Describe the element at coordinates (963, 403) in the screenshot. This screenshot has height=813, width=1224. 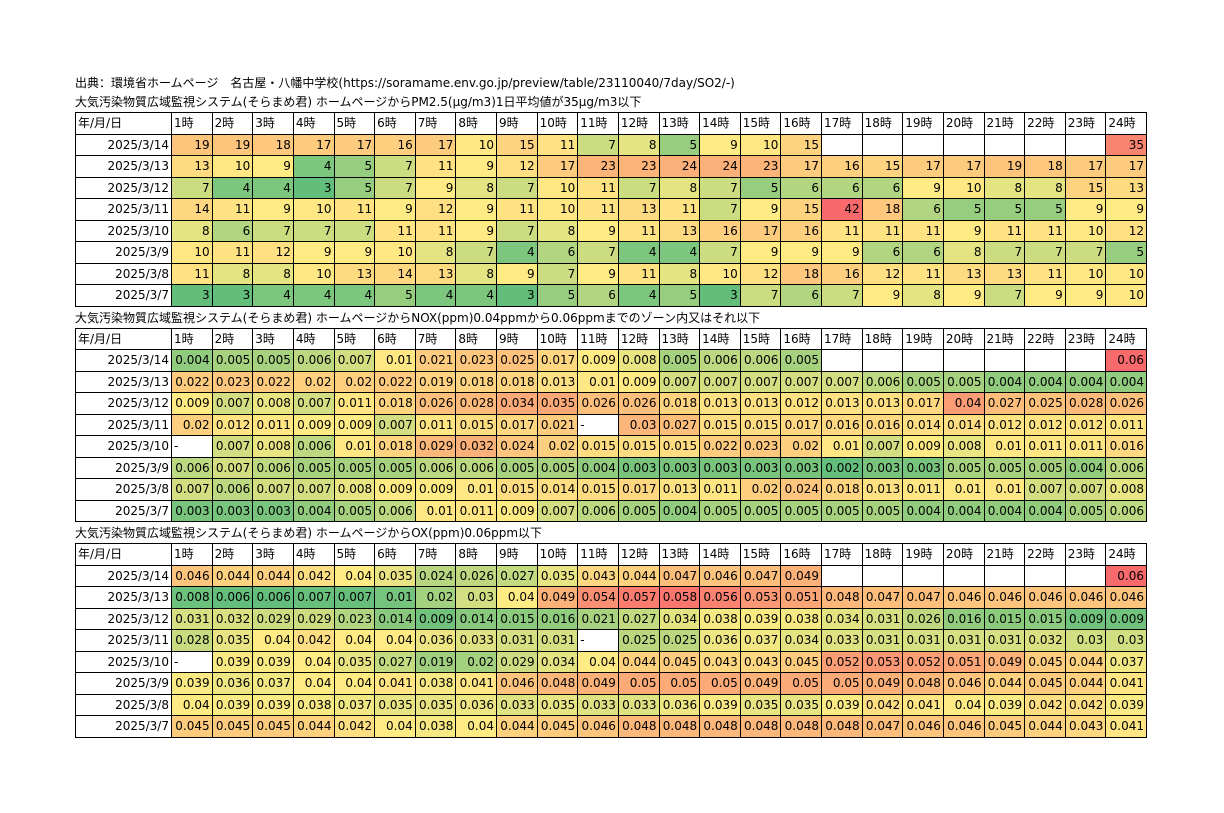
I see `value-cell: 0.04` at that location.